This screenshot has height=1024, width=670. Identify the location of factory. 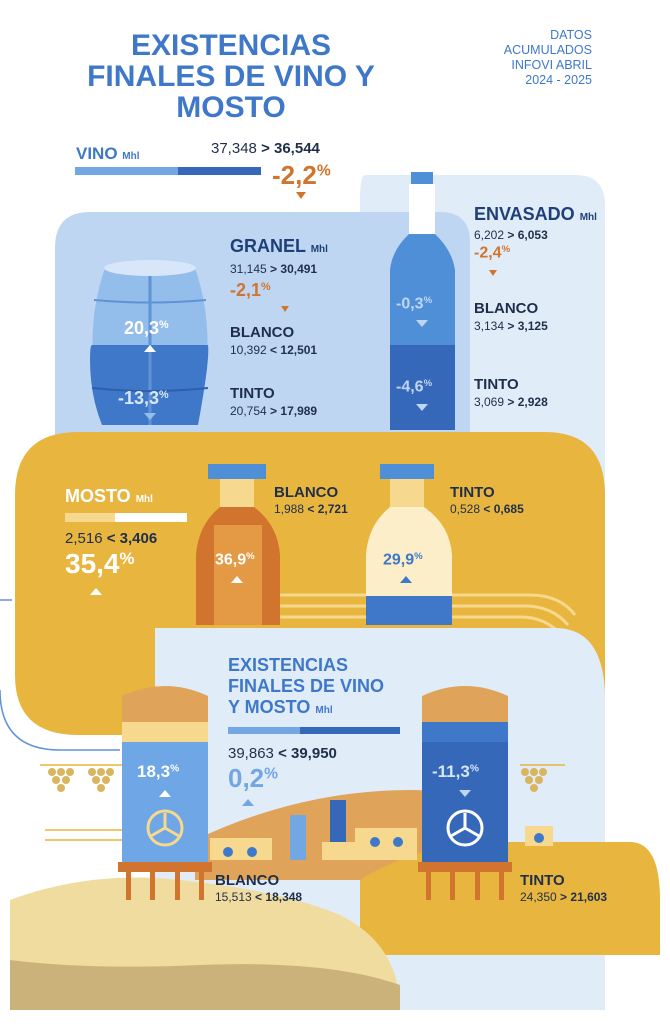
(381, 830).